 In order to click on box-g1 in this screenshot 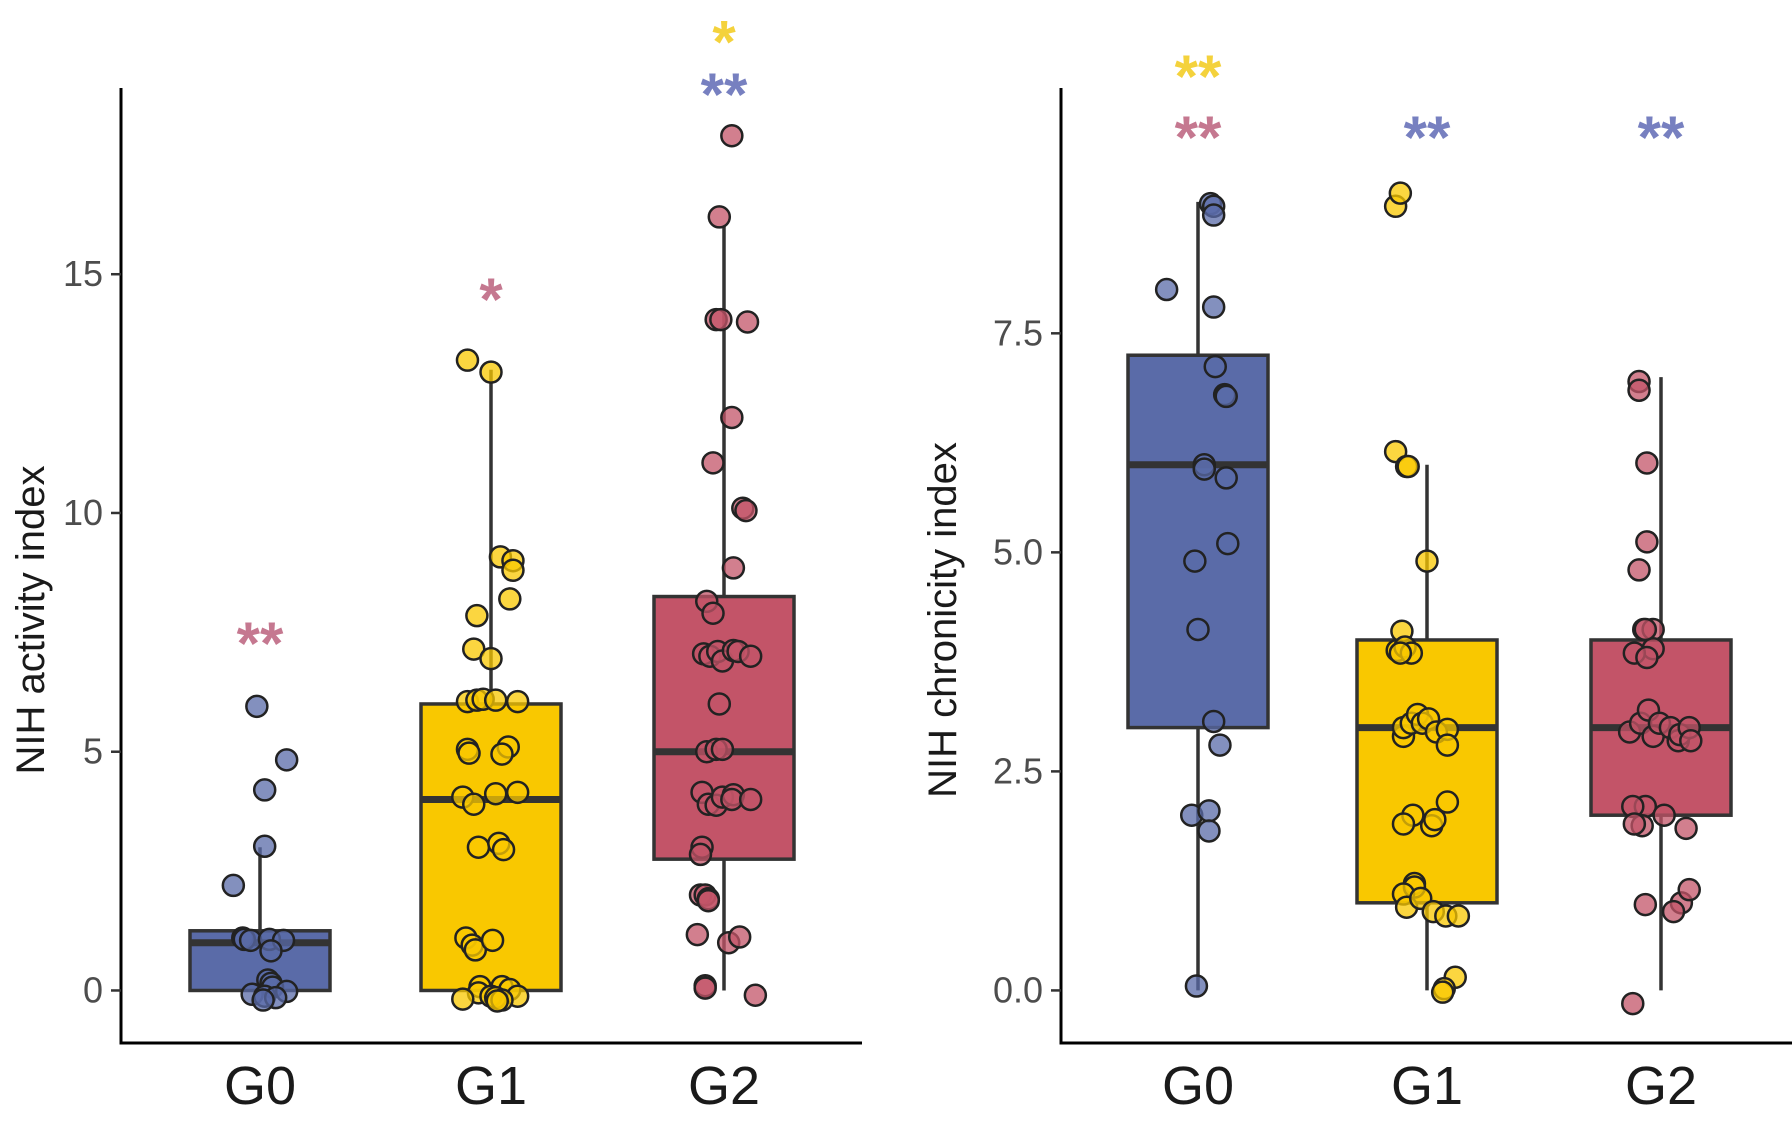, I will do `click(1427, 727)`.